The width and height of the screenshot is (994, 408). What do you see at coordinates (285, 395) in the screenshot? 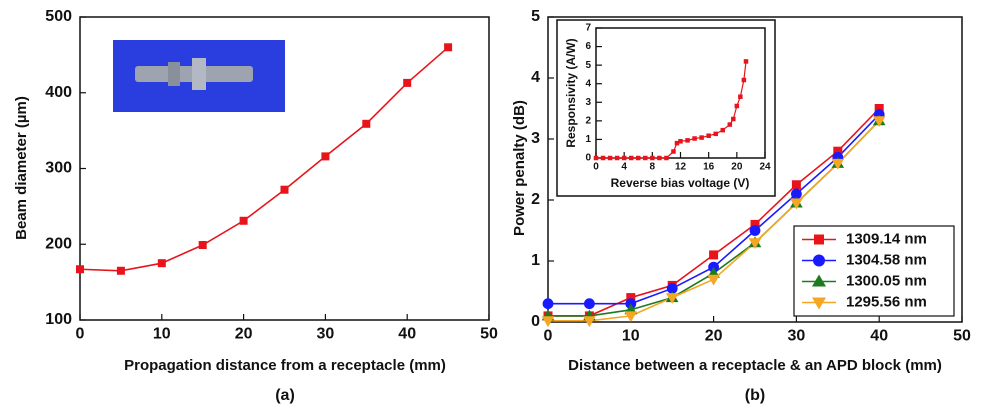
I see `caption: (a)` at bounding box center [285, 395].